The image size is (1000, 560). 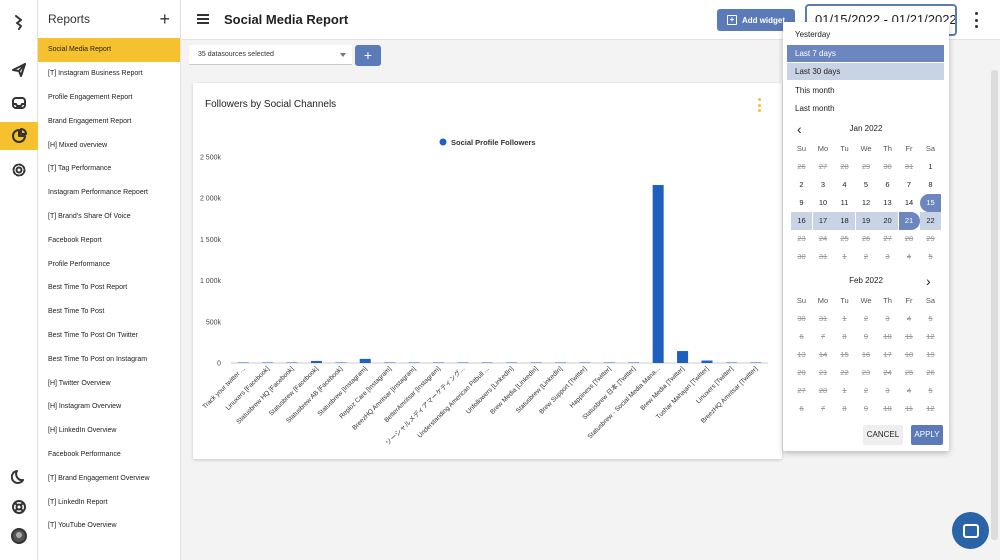 I want to click on apply-button: APPLY, so click(x=927, y=435).